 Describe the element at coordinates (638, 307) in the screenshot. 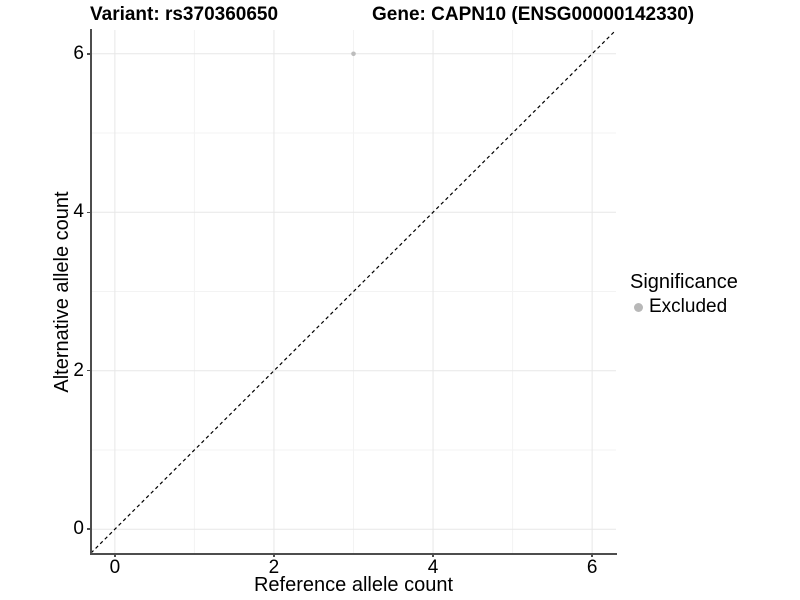

I see `legend-key-dot-icon` at that location.